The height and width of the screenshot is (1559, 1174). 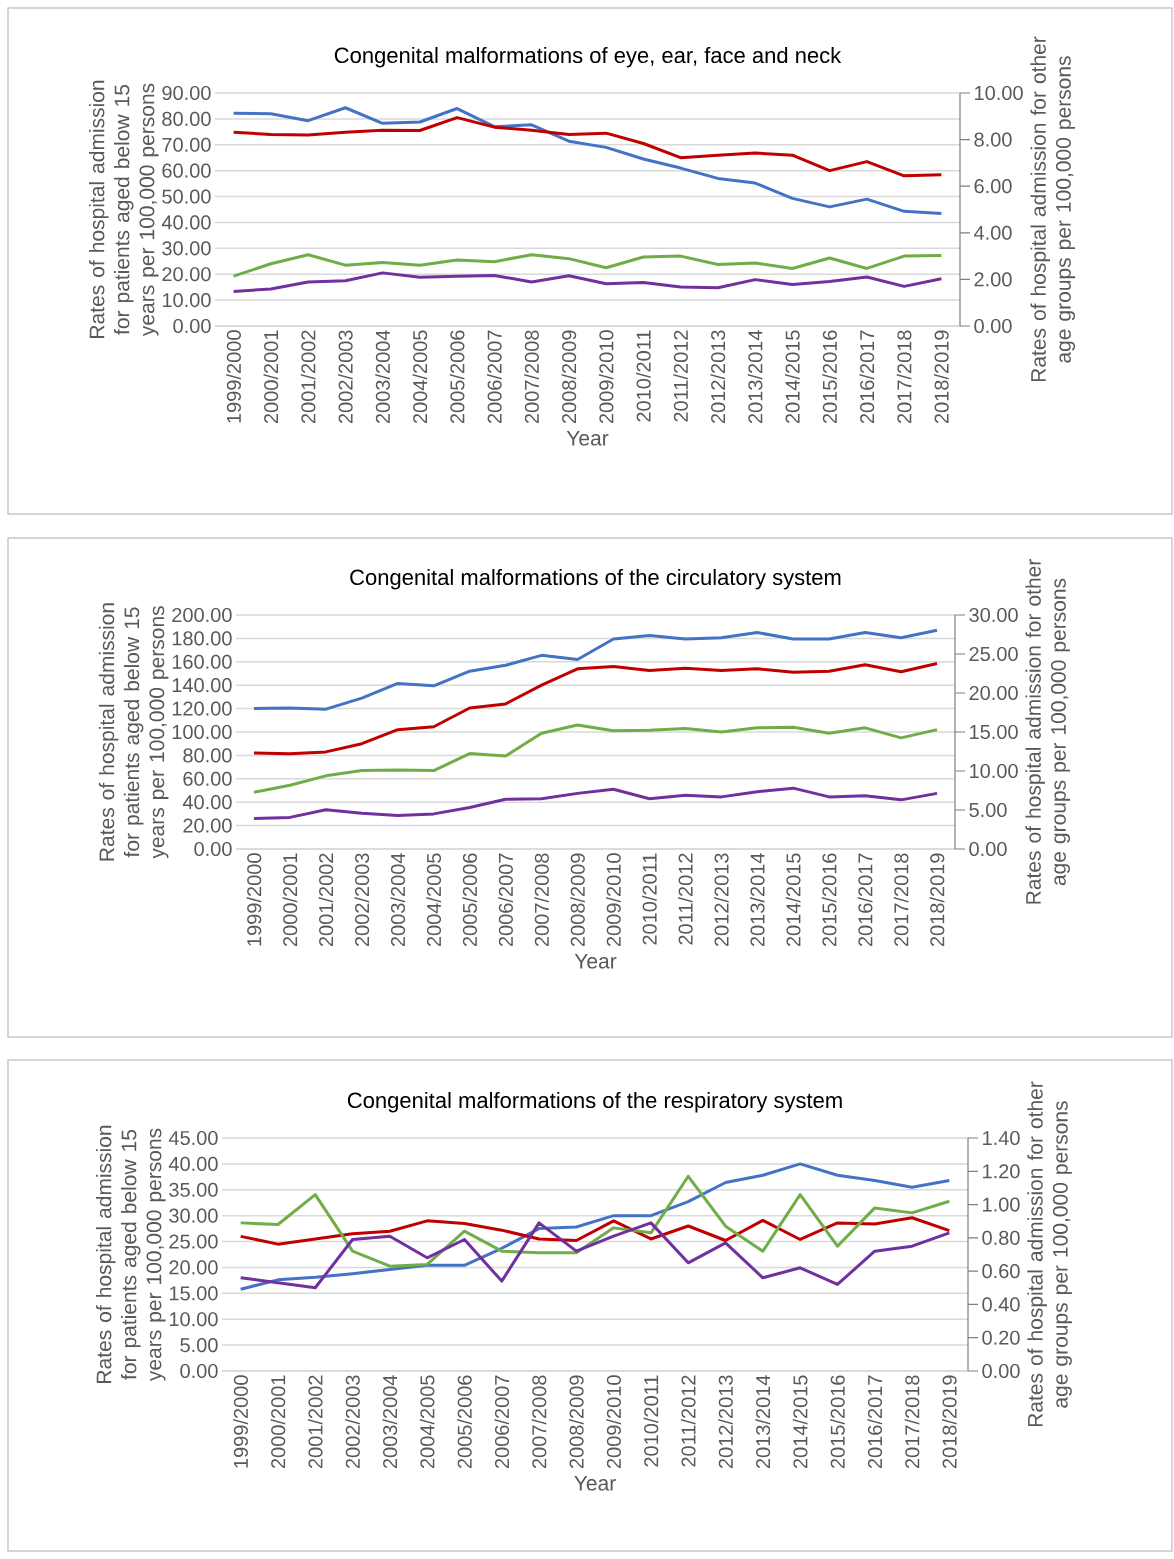 I want to click on chart-title: Congenital malformations of eye, ear, face and neck, so click(x=588, y=57).